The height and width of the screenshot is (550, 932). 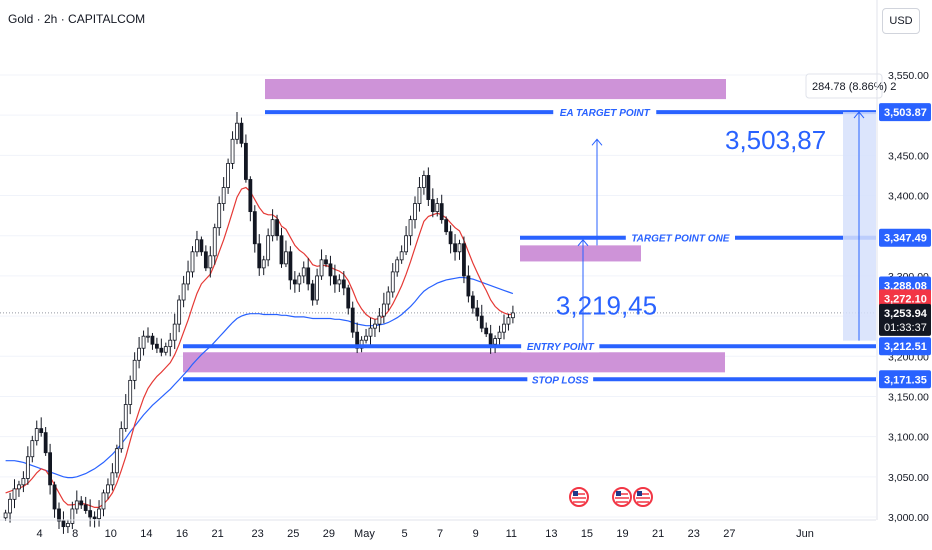 I want to click on projection-arrows, so click(x=590, y=241).